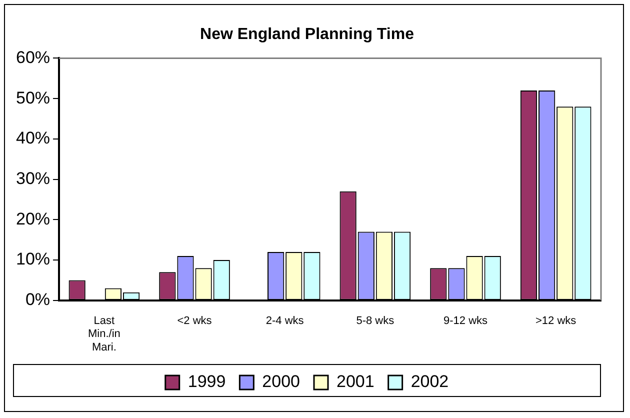 This screenshot has width=630, height=418. I want to click on x-tick-label: Last Min./in Mari., so click(104, 334).